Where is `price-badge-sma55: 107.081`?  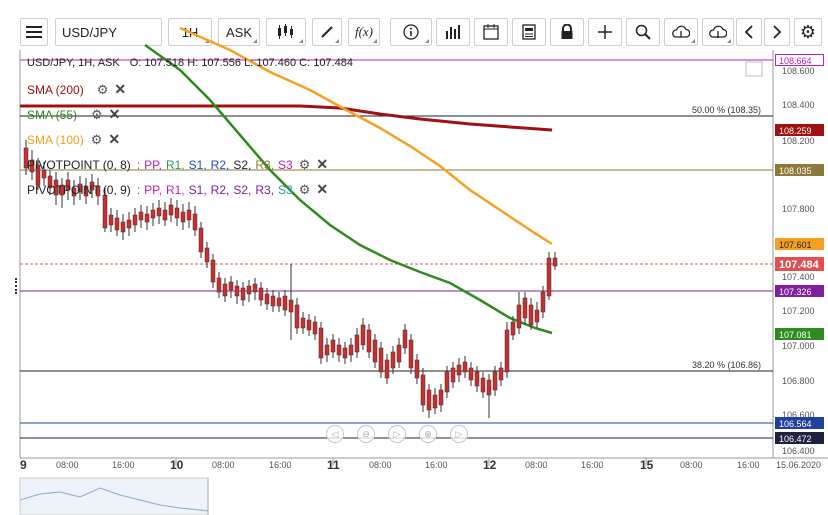
price-badge-sma55: 107.081 is located at coordinates (799, 334).